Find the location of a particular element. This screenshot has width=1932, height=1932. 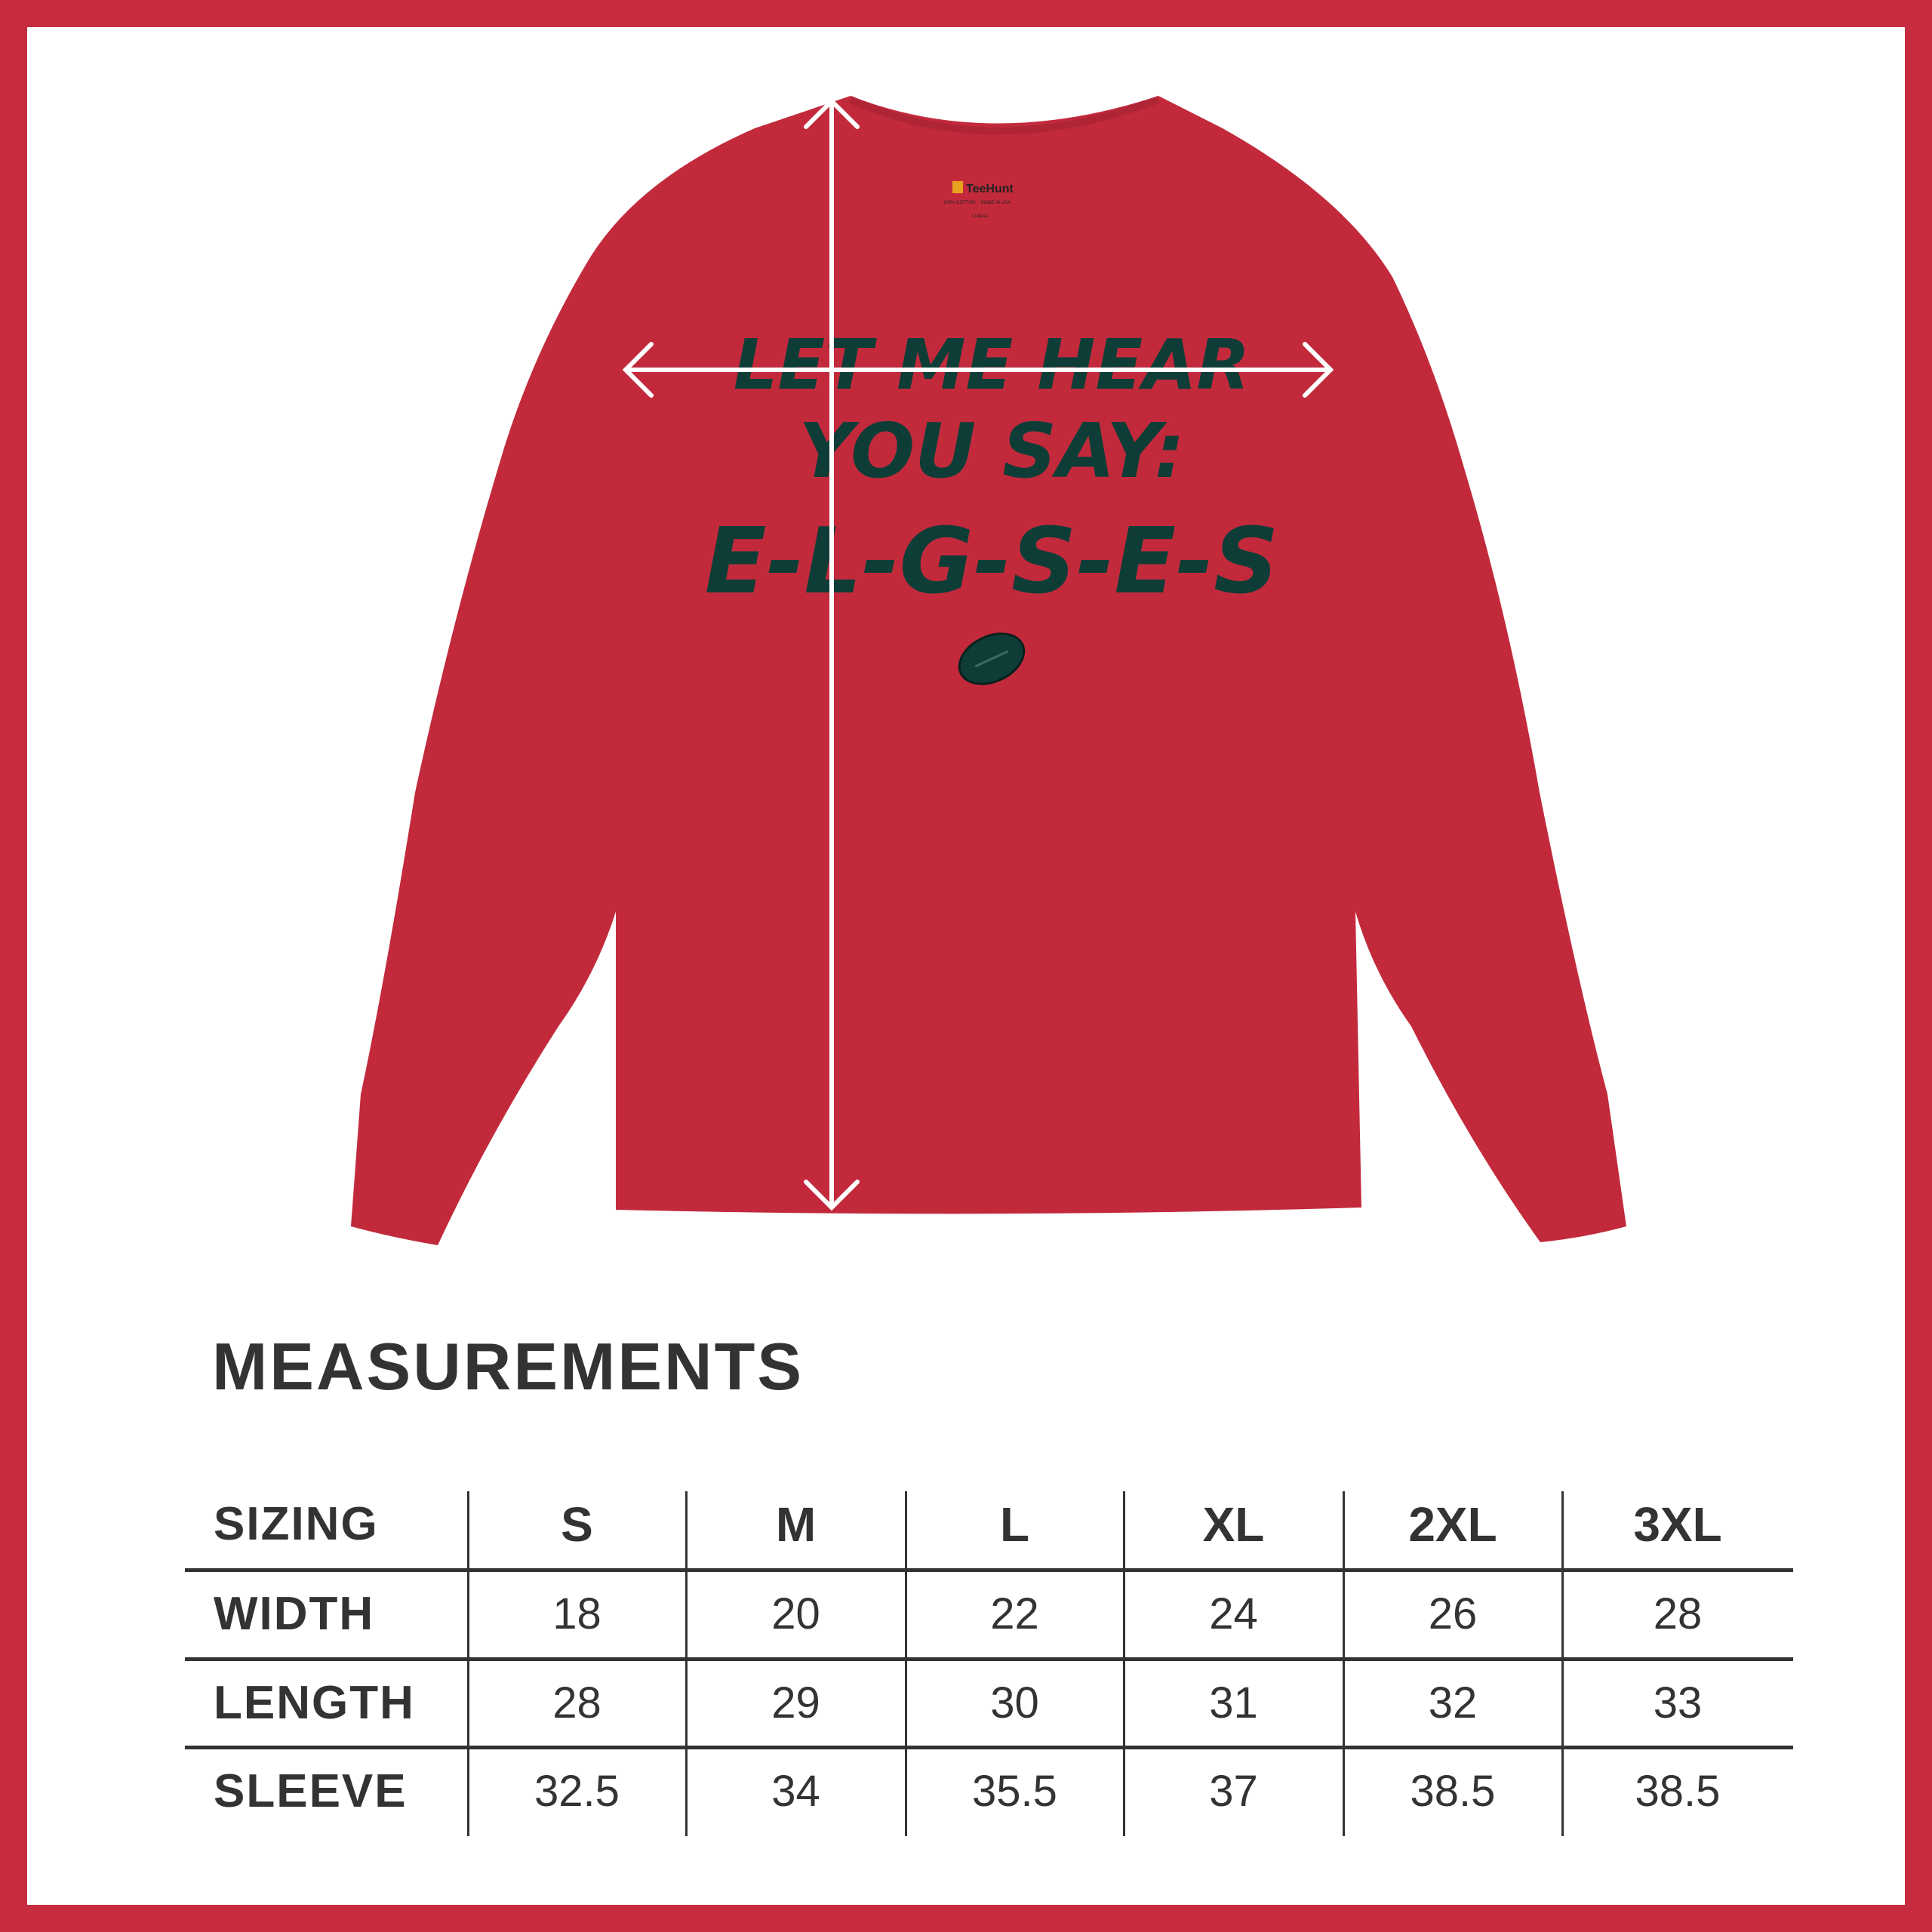

size-header-cell: M is located at coordinates (796, 1524).